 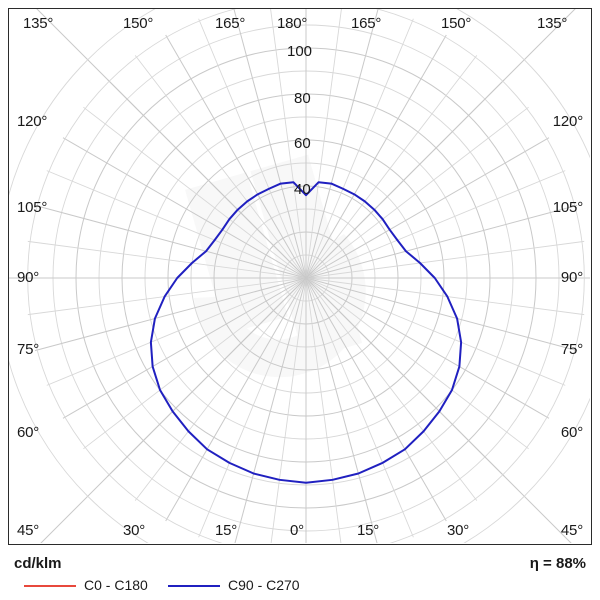 What do you see at coordinates (292, 23) in the screenshot?
I see `angle-label-180: 180°` at bounding box center [292, 23].